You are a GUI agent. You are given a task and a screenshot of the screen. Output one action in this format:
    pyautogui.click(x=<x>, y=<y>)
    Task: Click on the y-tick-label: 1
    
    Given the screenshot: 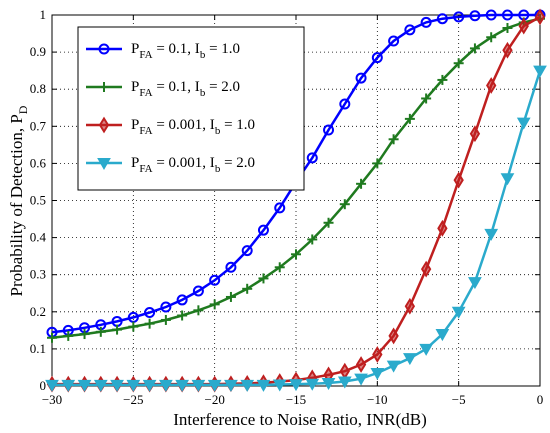 What is the action you would take?
    pyautogui.click(x=43, y=14)
    